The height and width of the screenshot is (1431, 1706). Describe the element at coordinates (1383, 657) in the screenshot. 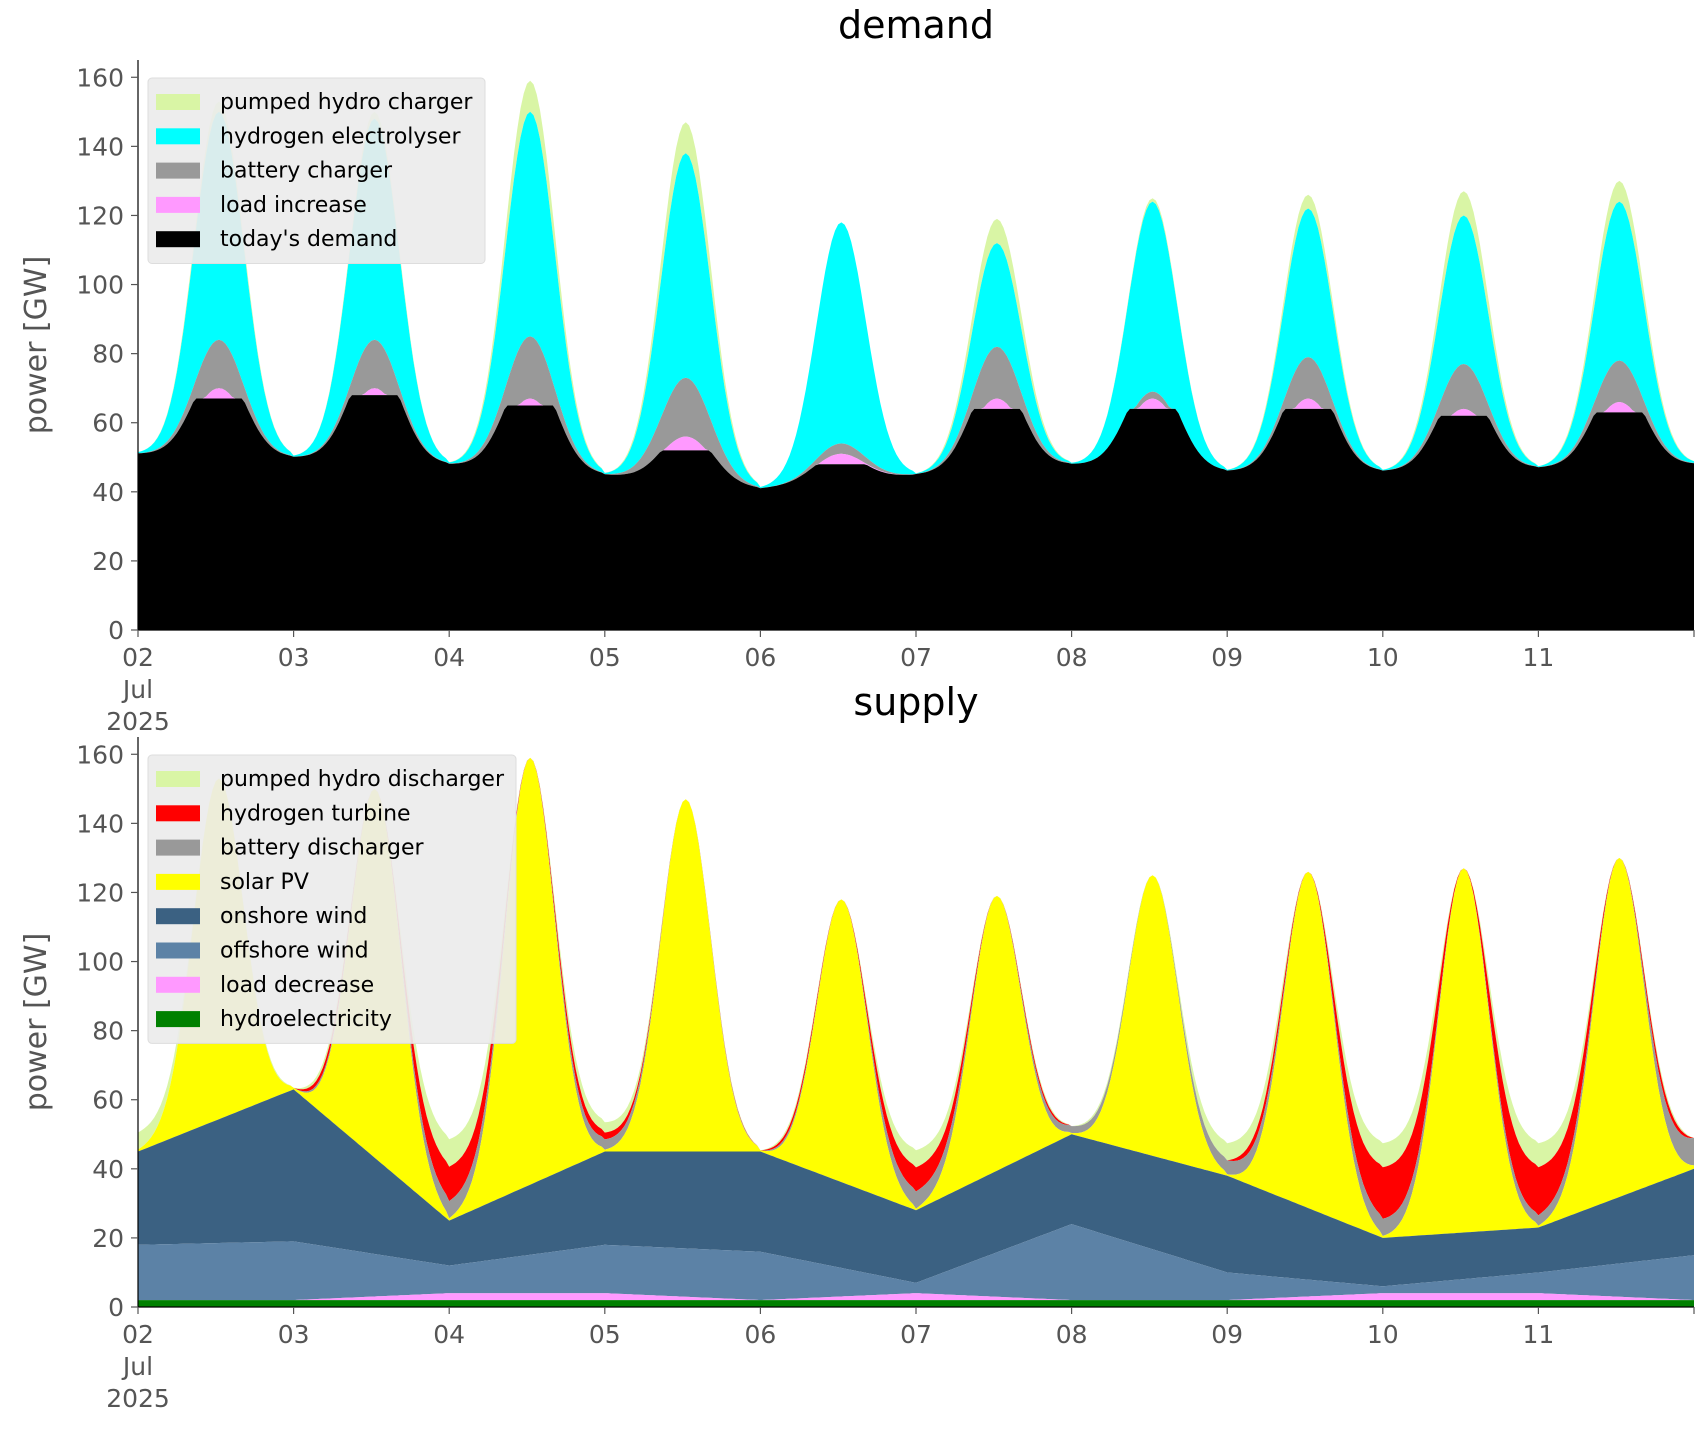

I see `demand-xtick-label: 10` at that location.